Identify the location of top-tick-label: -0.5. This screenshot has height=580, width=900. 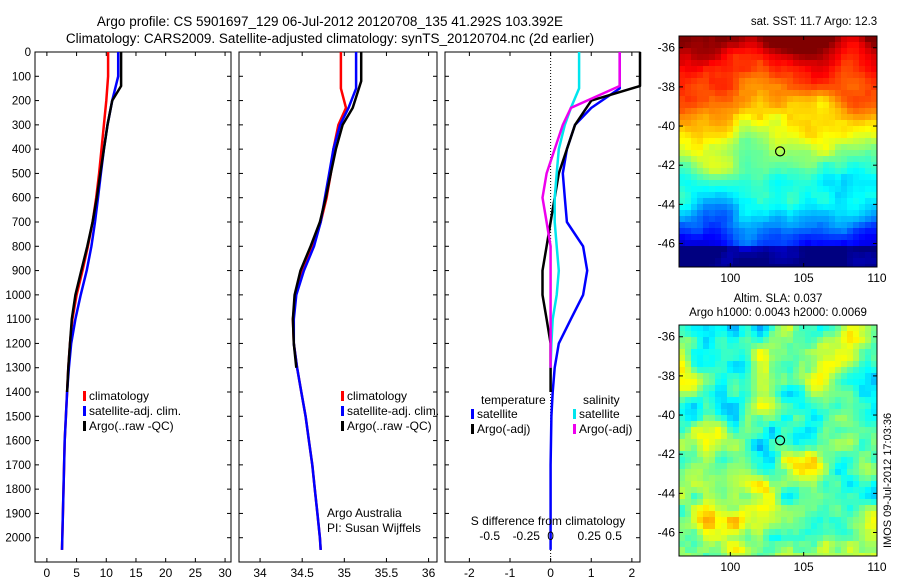
(489, 536).